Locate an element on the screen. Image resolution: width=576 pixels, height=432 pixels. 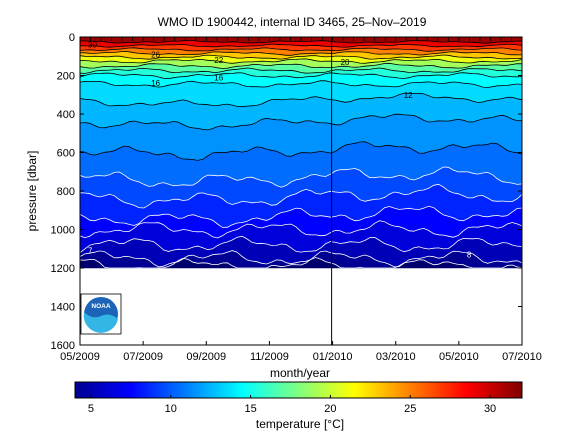
x-tick-label: 05/2010 is located at coordinates (459, 357).